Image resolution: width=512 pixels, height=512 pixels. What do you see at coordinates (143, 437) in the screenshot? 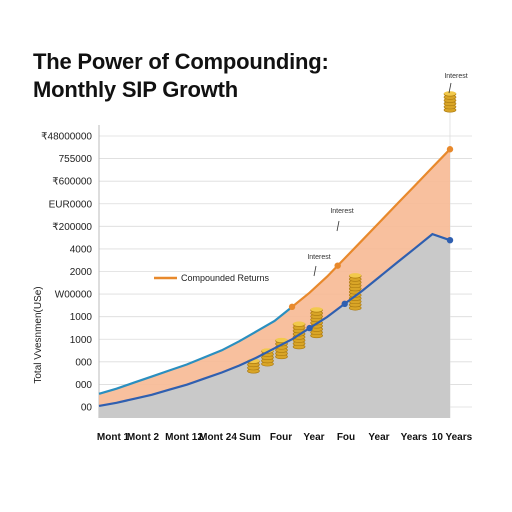
I see `x-tick-label: Mont 2` at bounding box center [143, 437].